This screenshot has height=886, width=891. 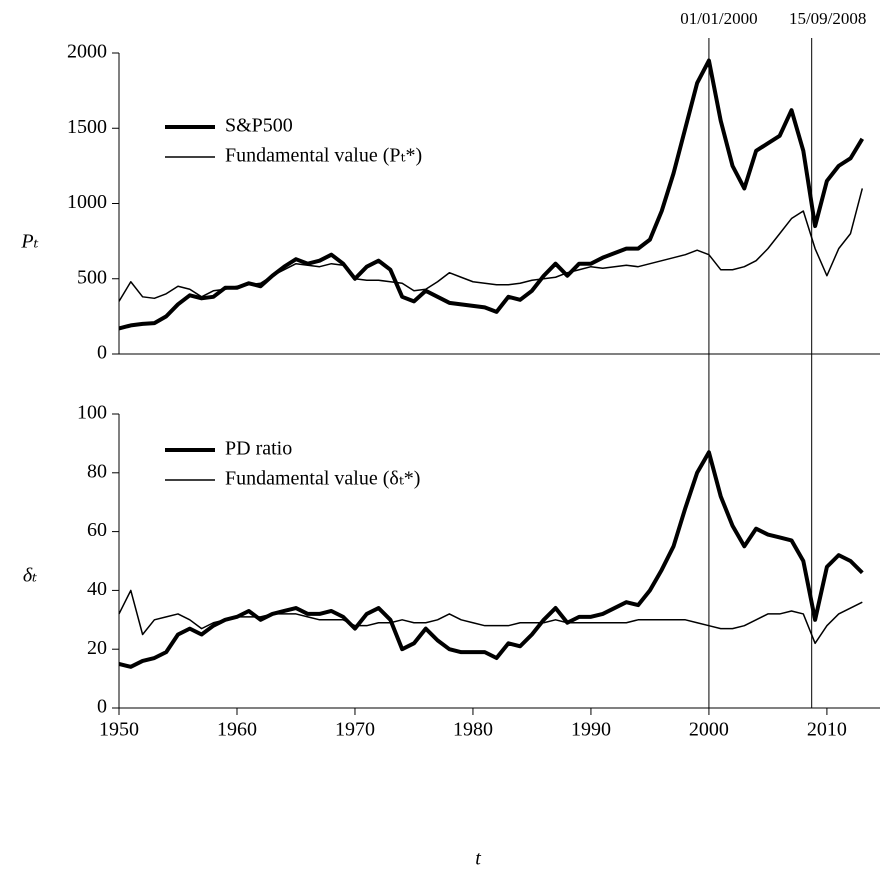 I want to click on legend-label: PD ratio, so click(x=258, y=449).